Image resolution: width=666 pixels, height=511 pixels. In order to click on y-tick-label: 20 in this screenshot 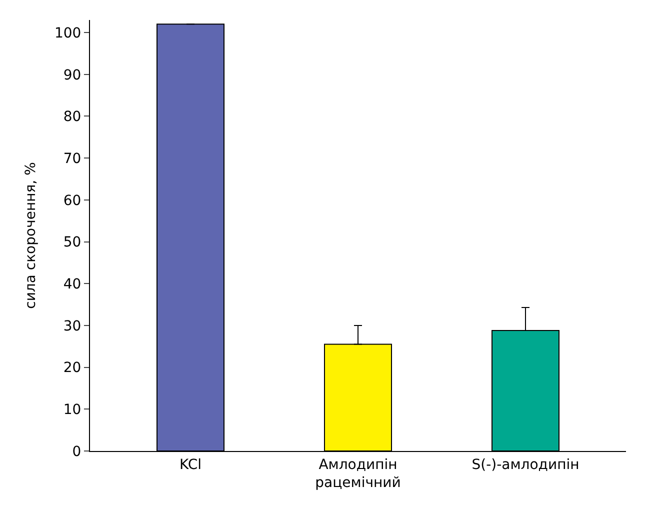, I will do `click(72, 368)`.